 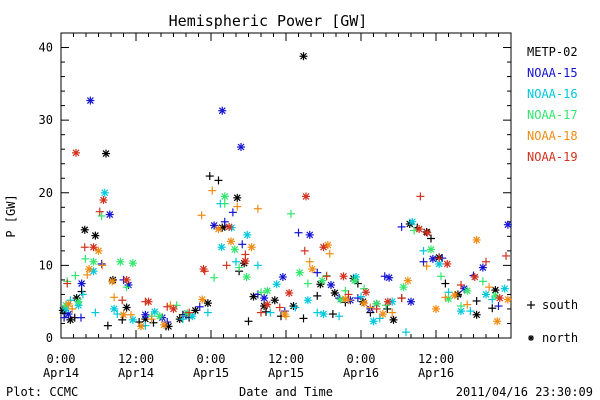 I want to click on legend-entry: NOAA-17, so click(x=552, y=115).